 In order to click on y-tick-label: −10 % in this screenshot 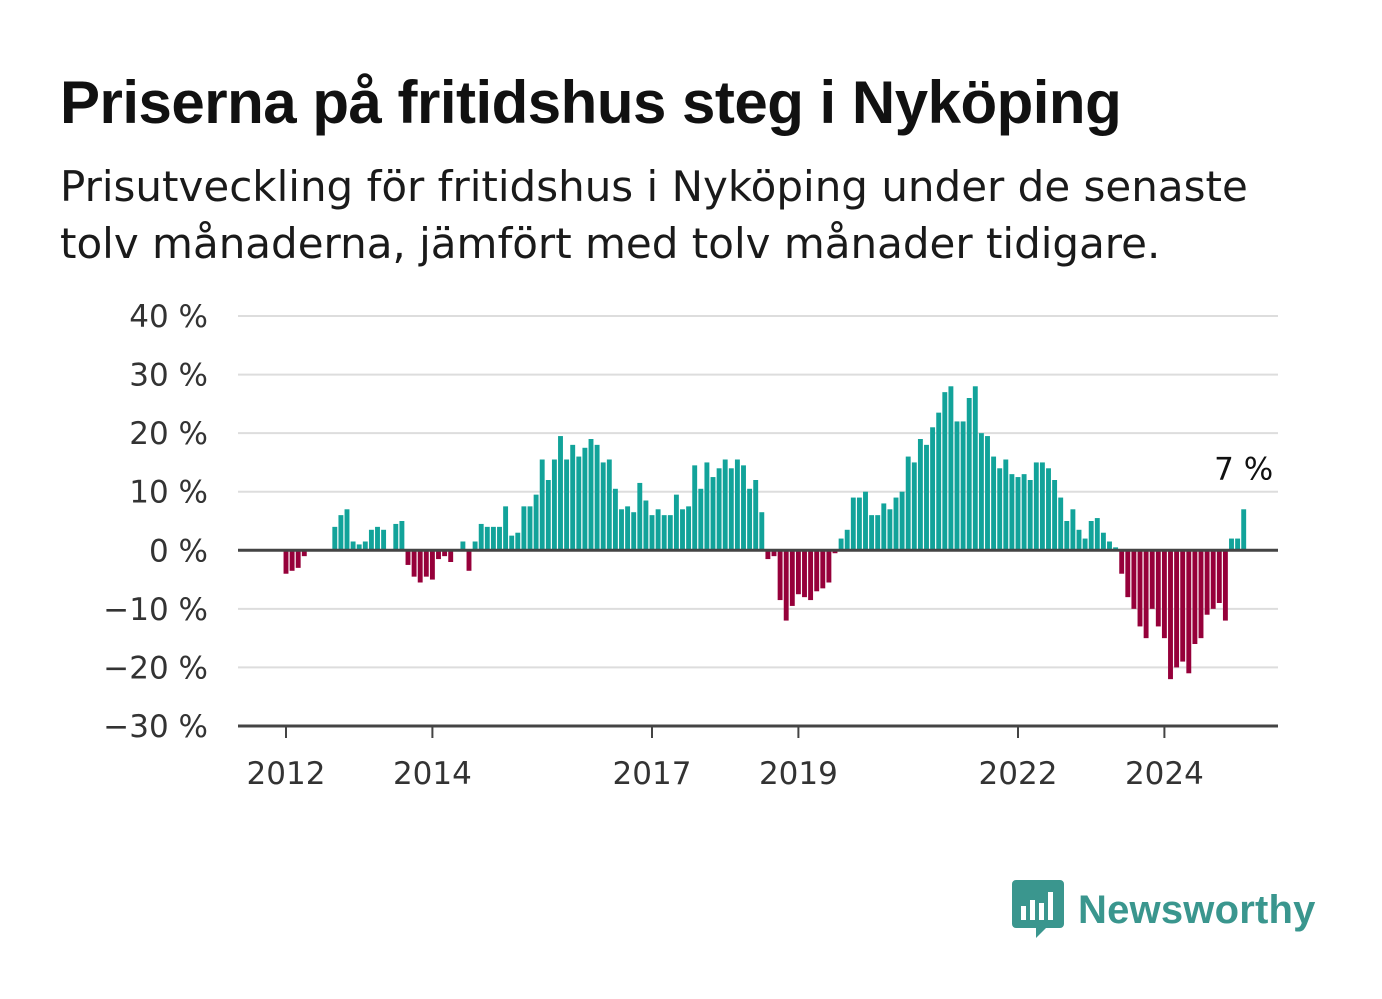, I will do `click(155, 610)`.